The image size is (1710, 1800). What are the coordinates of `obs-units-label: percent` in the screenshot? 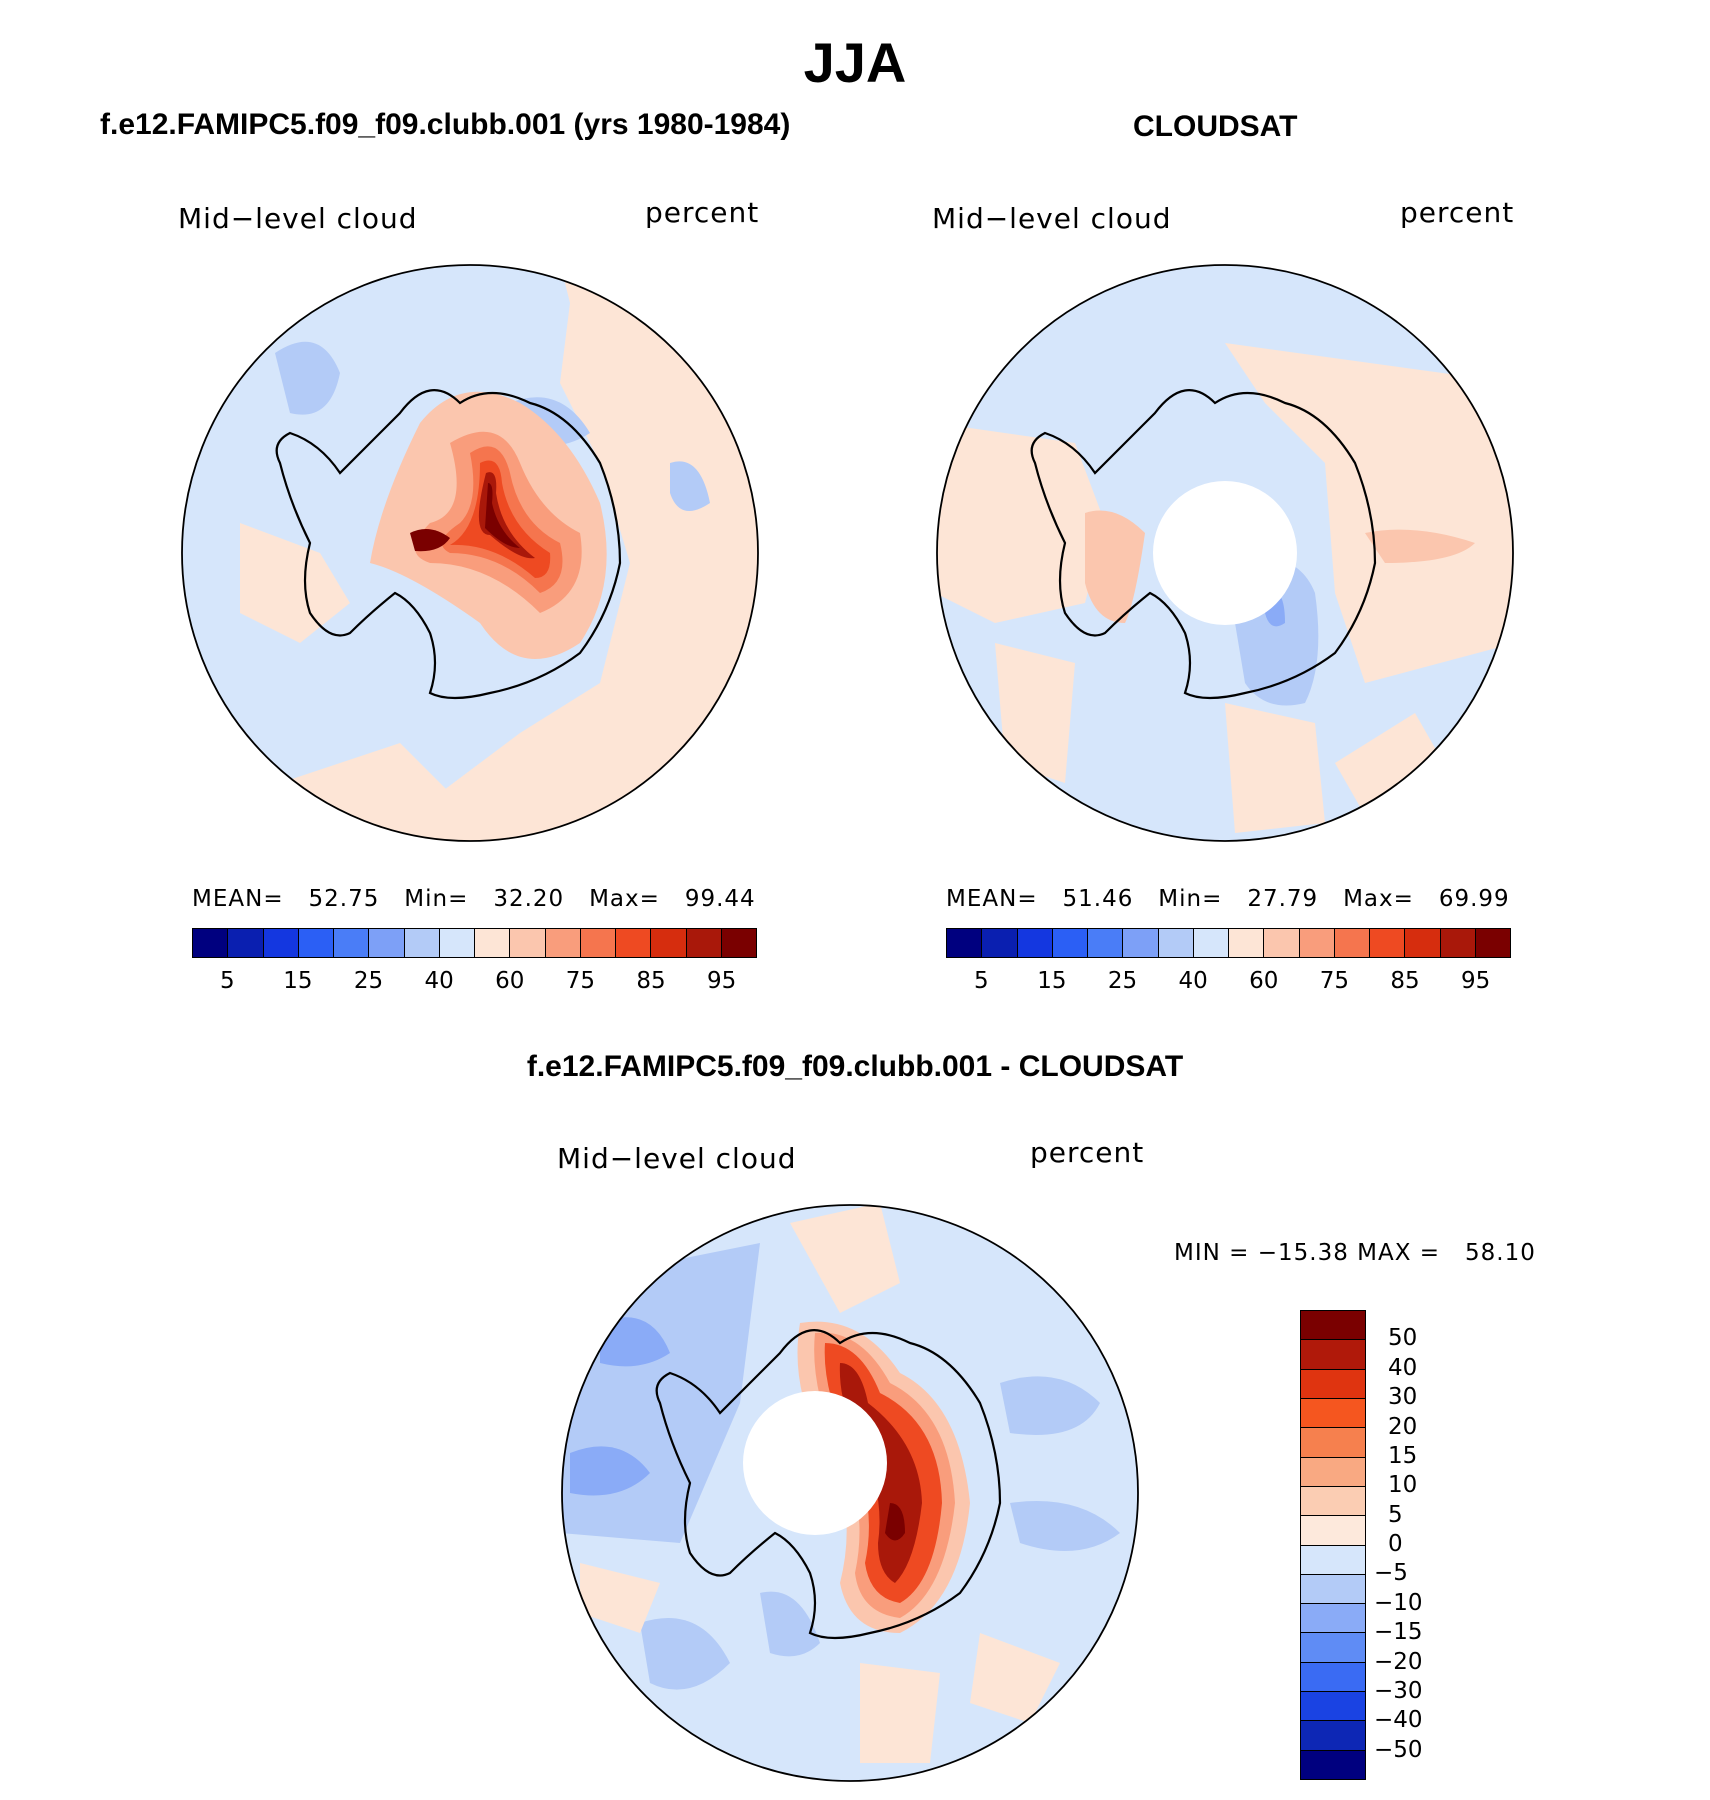 It's located at (1457, 212).